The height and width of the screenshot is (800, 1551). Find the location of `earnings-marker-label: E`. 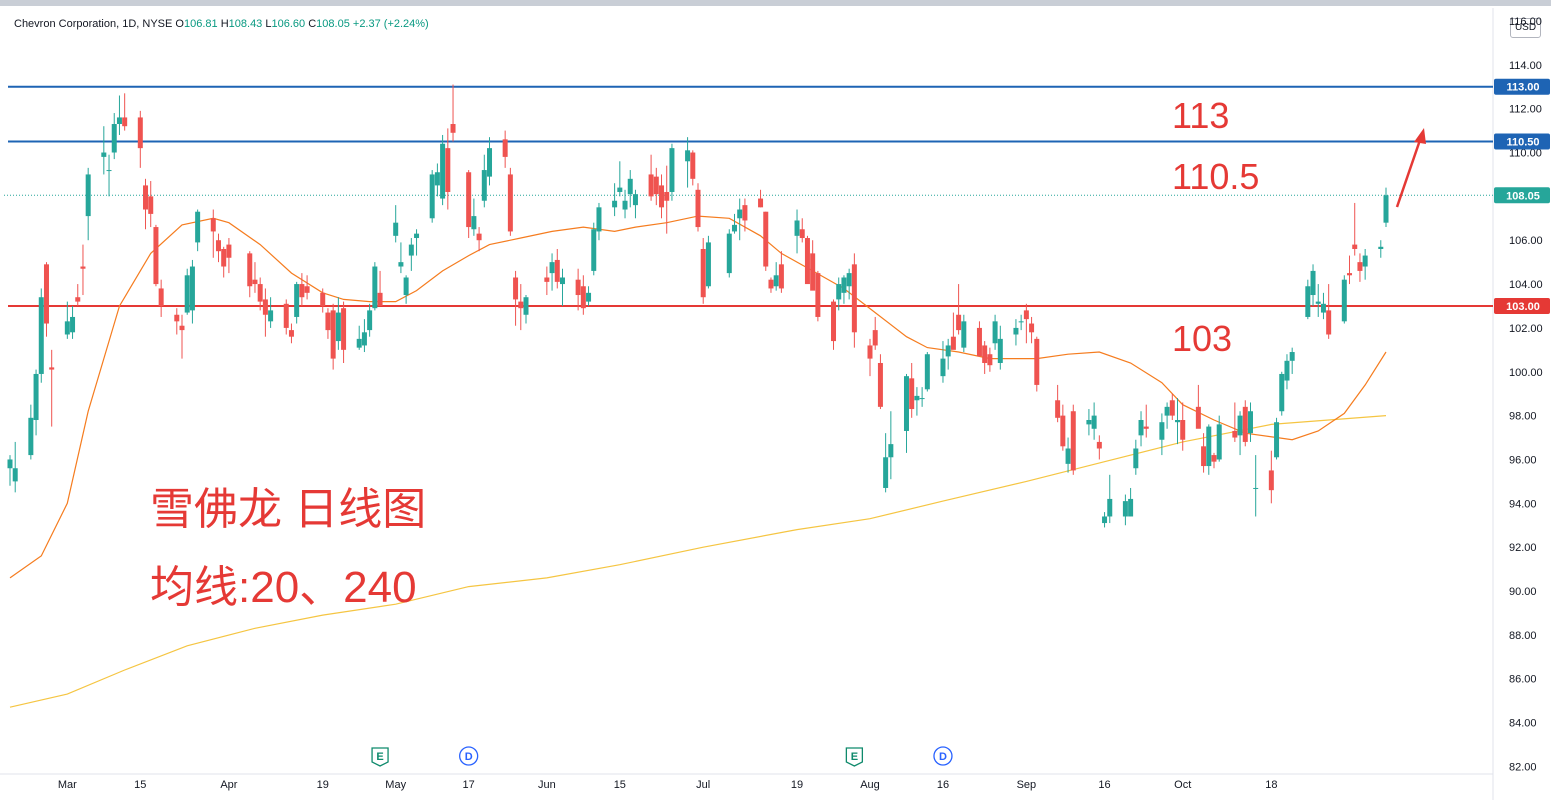

earnings-marker-label: E is located at coordinates (379, 757).